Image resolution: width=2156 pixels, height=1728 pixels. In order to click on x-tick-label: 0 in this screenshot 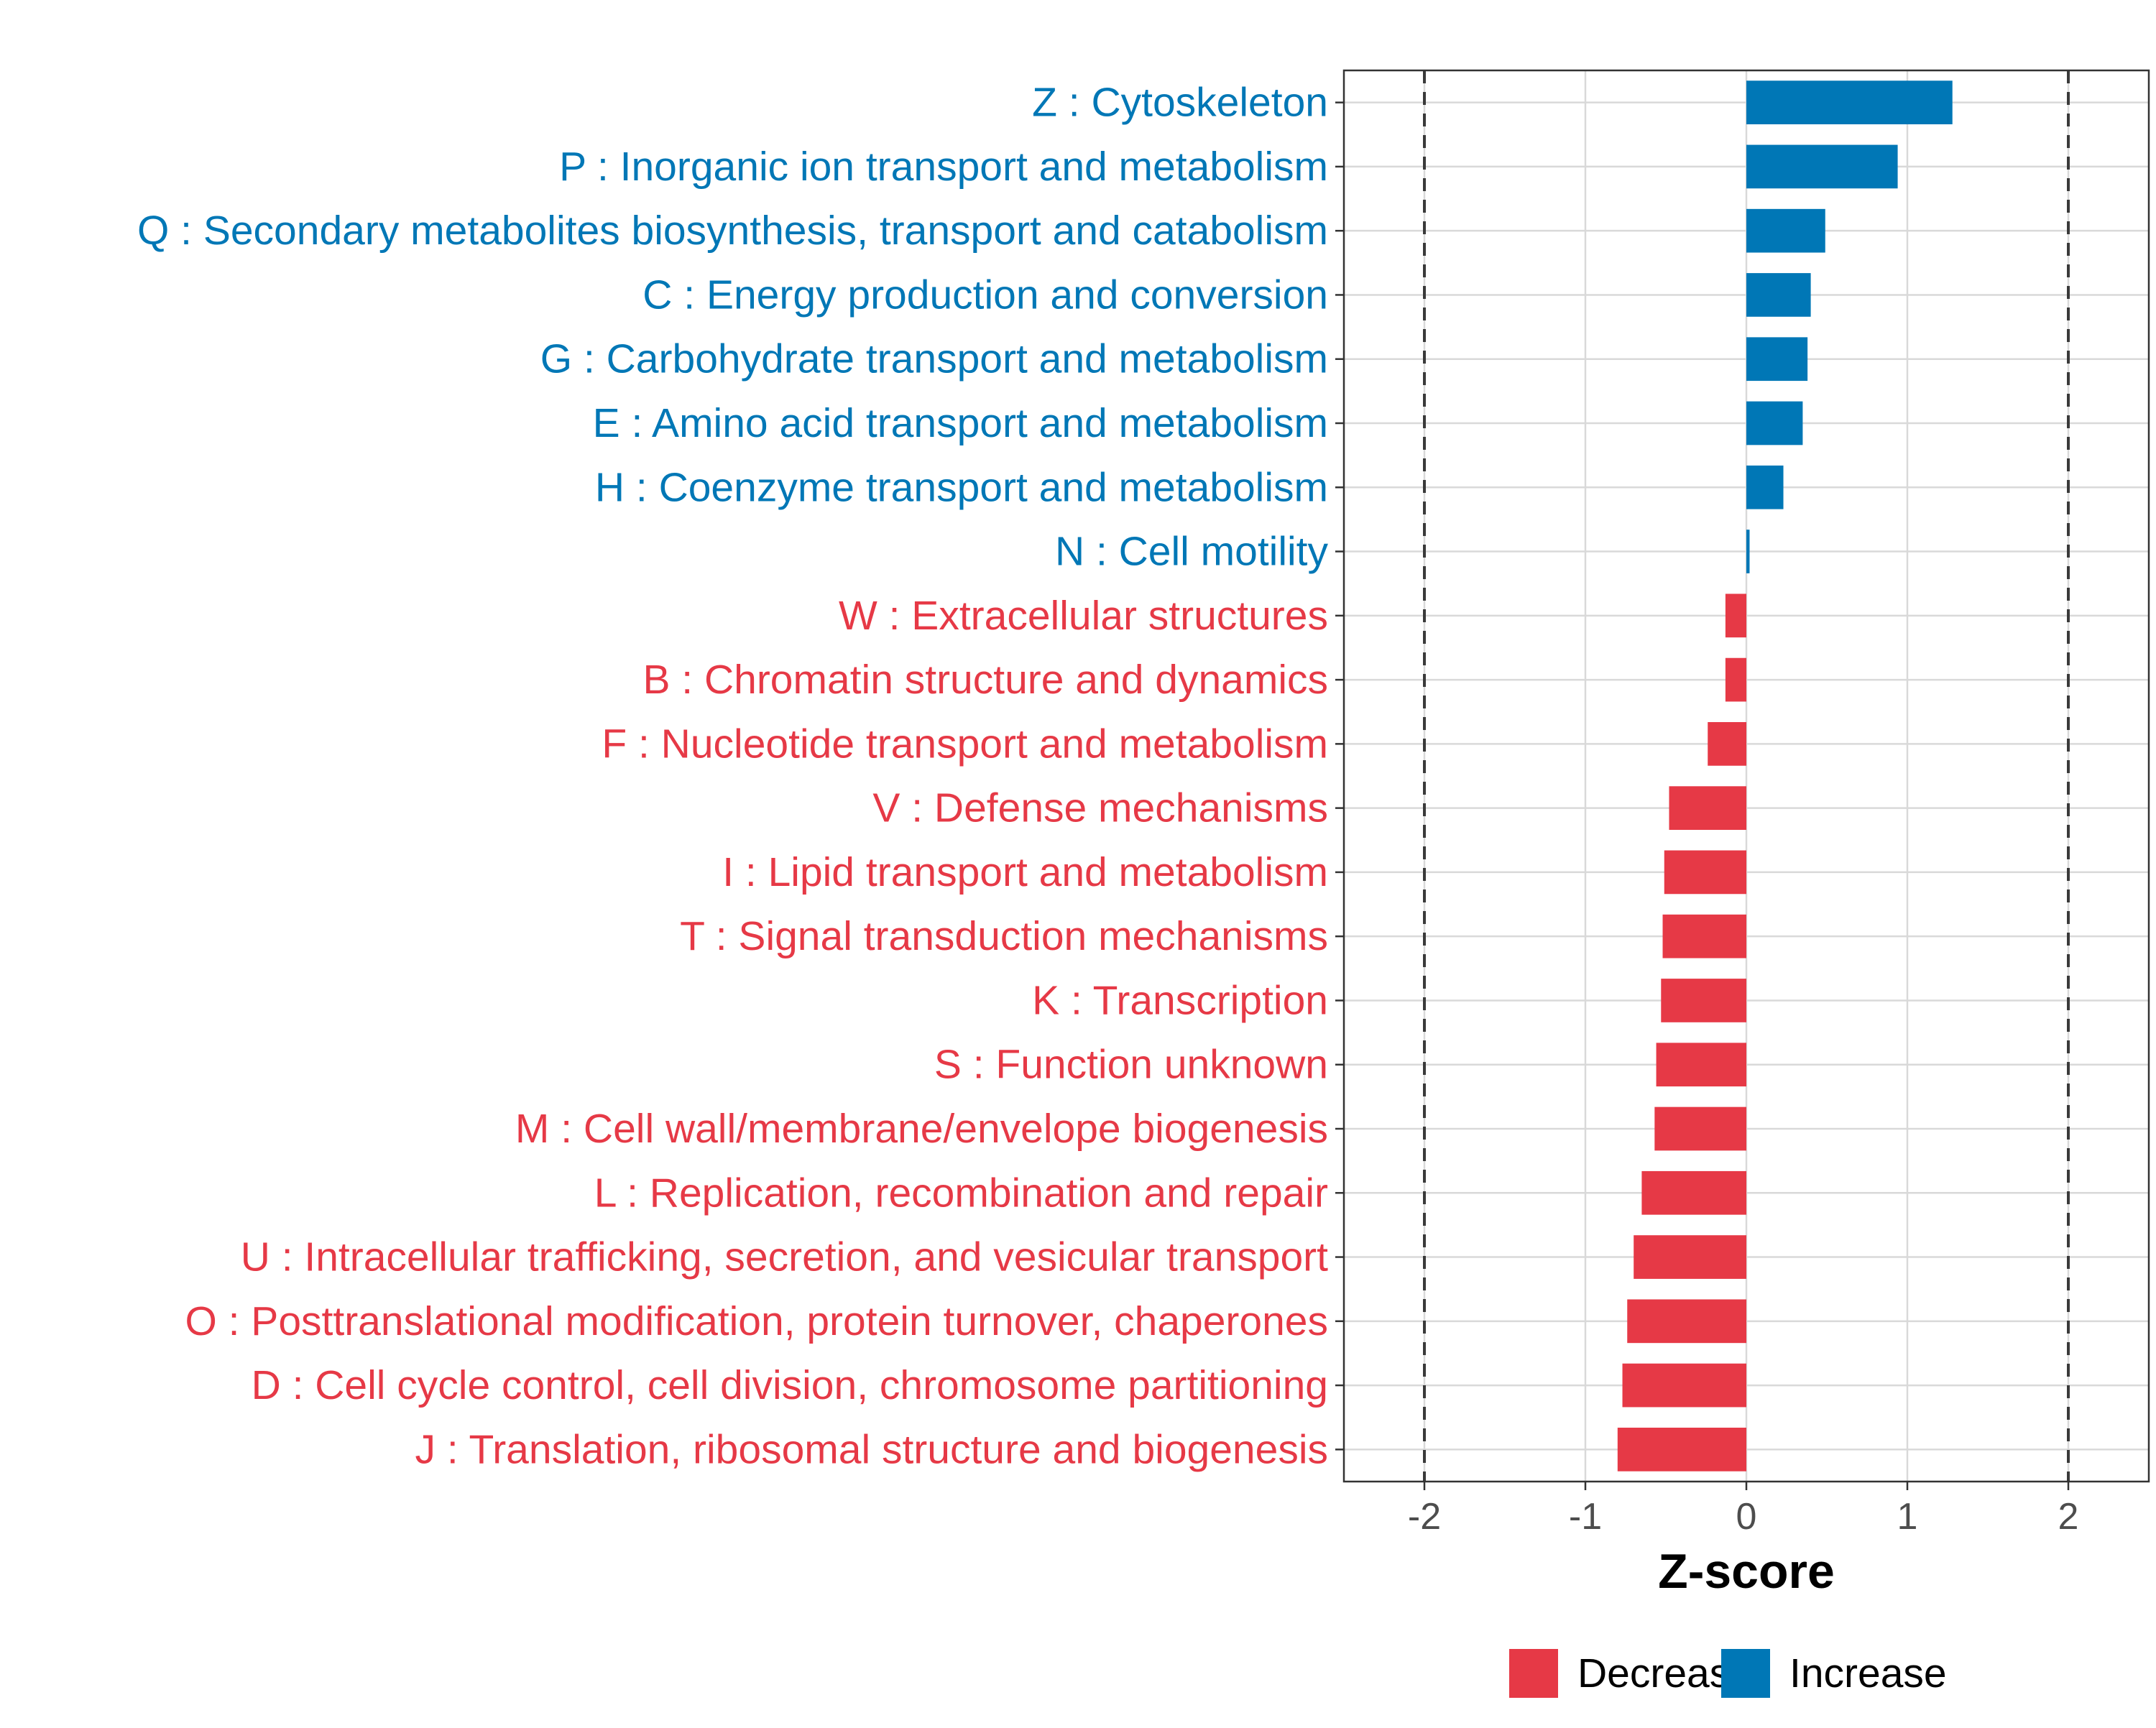, I will do `click(1746, 1517)`.